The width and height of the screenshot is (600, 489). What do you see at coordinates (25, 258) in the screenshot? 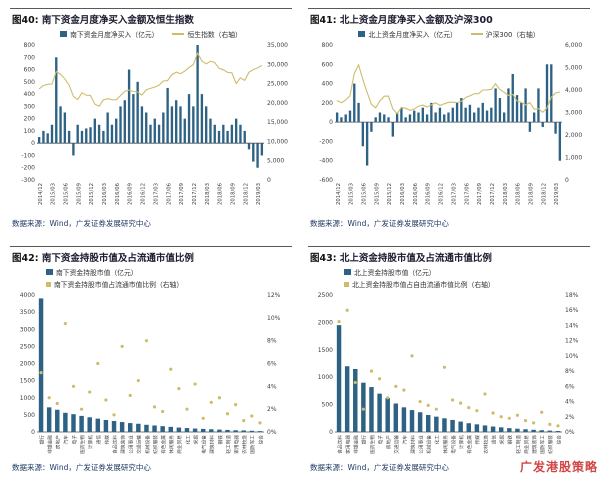
I see `figure-label: 图42:` at bounding box center [25, 258].